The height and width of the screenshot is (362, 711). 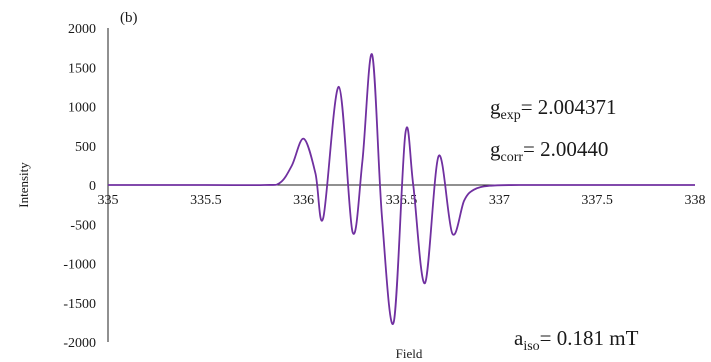 I want to click on g-exp-value: = 2.004371, so click(x=569, y=107).